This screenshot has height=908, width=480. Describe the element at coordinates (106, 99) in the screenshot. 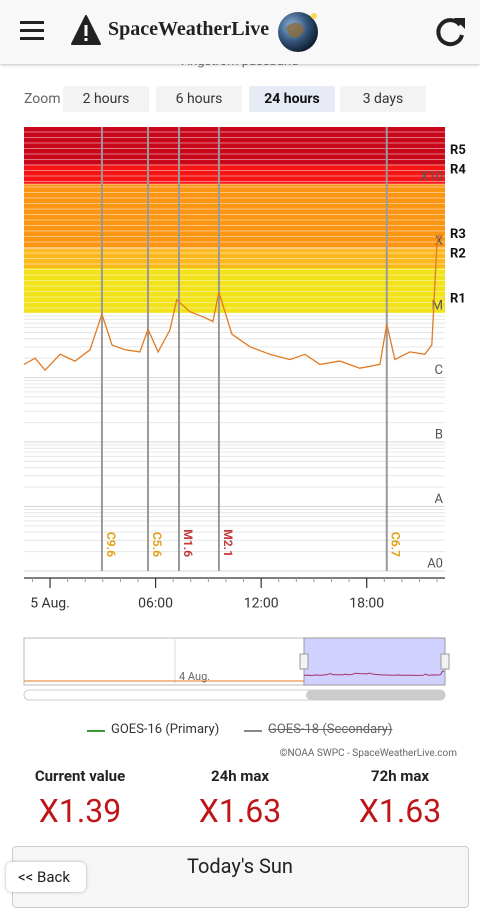

I see `zoom-button: 2 hours` at that location.